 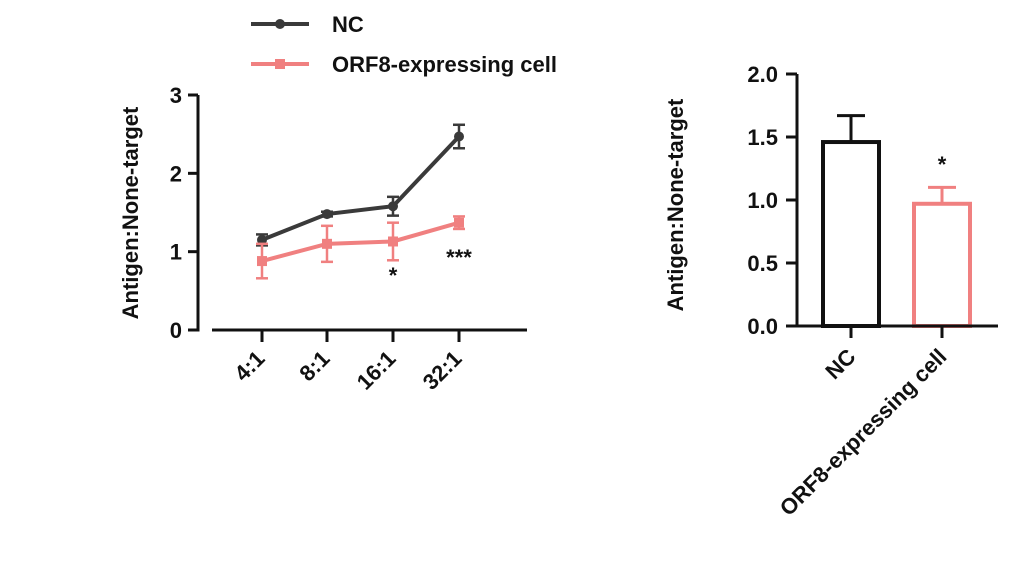 I want to click on y-tick-label: 1.5, so click(x=762, y=137).